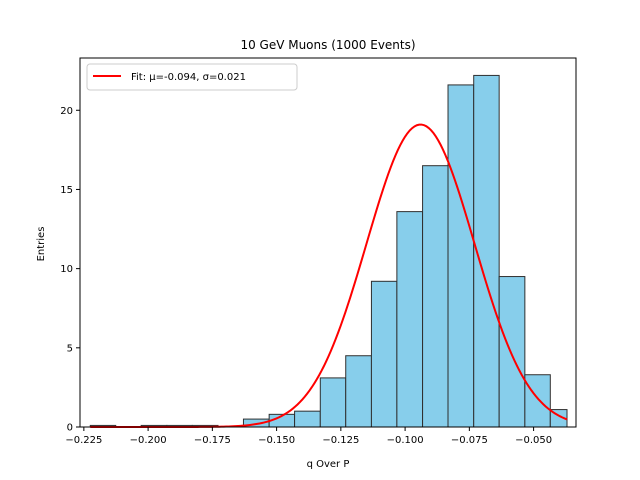 The image size is (640, 480). I want to click on x-tick-label: −0.075, so click(469, 440).